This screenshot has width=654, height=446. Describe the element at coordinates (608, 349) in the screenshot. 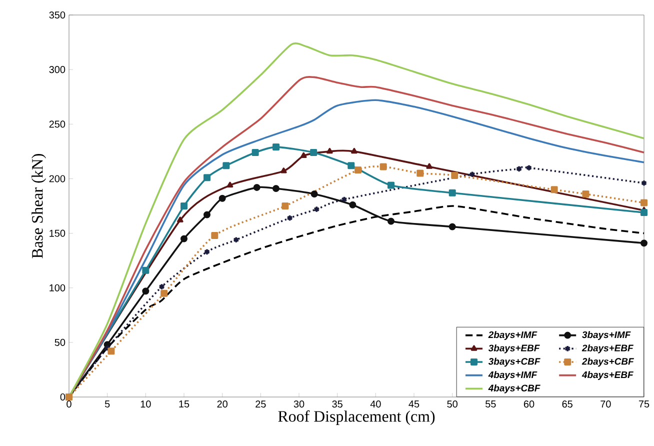

I see `legend-label: 2bays+EBF` at that location.